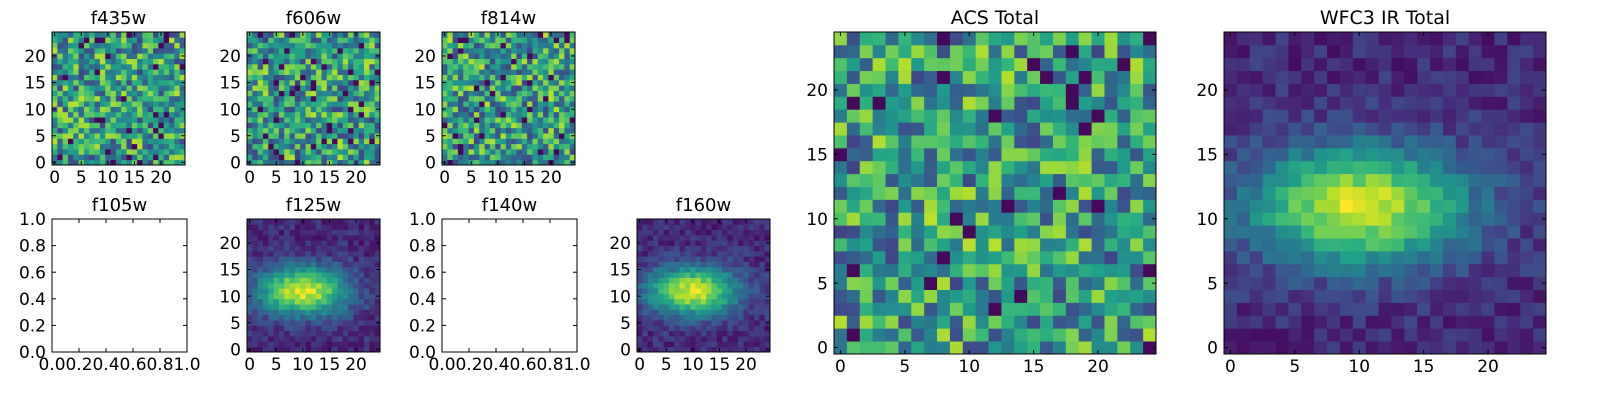 The image size is (1600, 400). What do you see at coordinates (32, 300) in the screenshot?
I see `y-tick-label: 0.4` at bounding box center [32, 300].